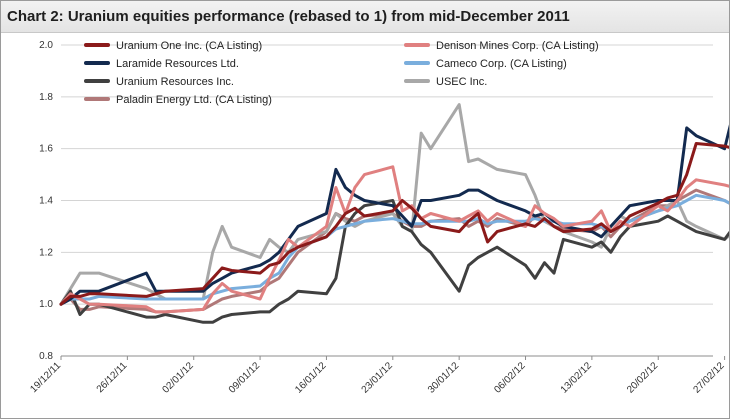  I want to click on legend-label: Denison Mines Corp. (CA Listing), so click(517, 46).